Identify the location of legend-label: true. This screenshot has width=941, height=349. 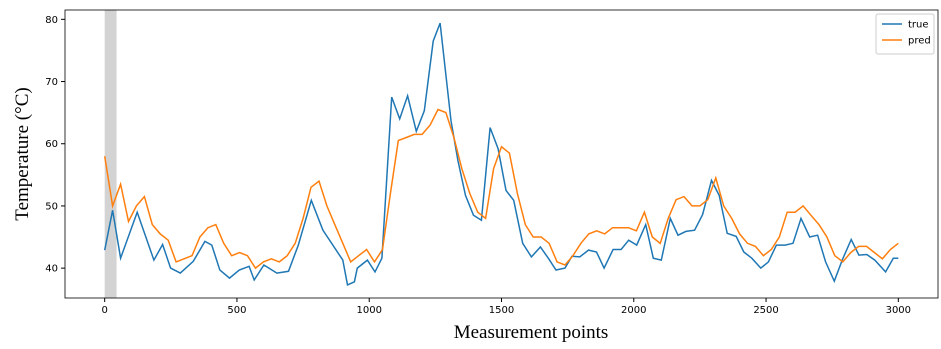
(918, 25).